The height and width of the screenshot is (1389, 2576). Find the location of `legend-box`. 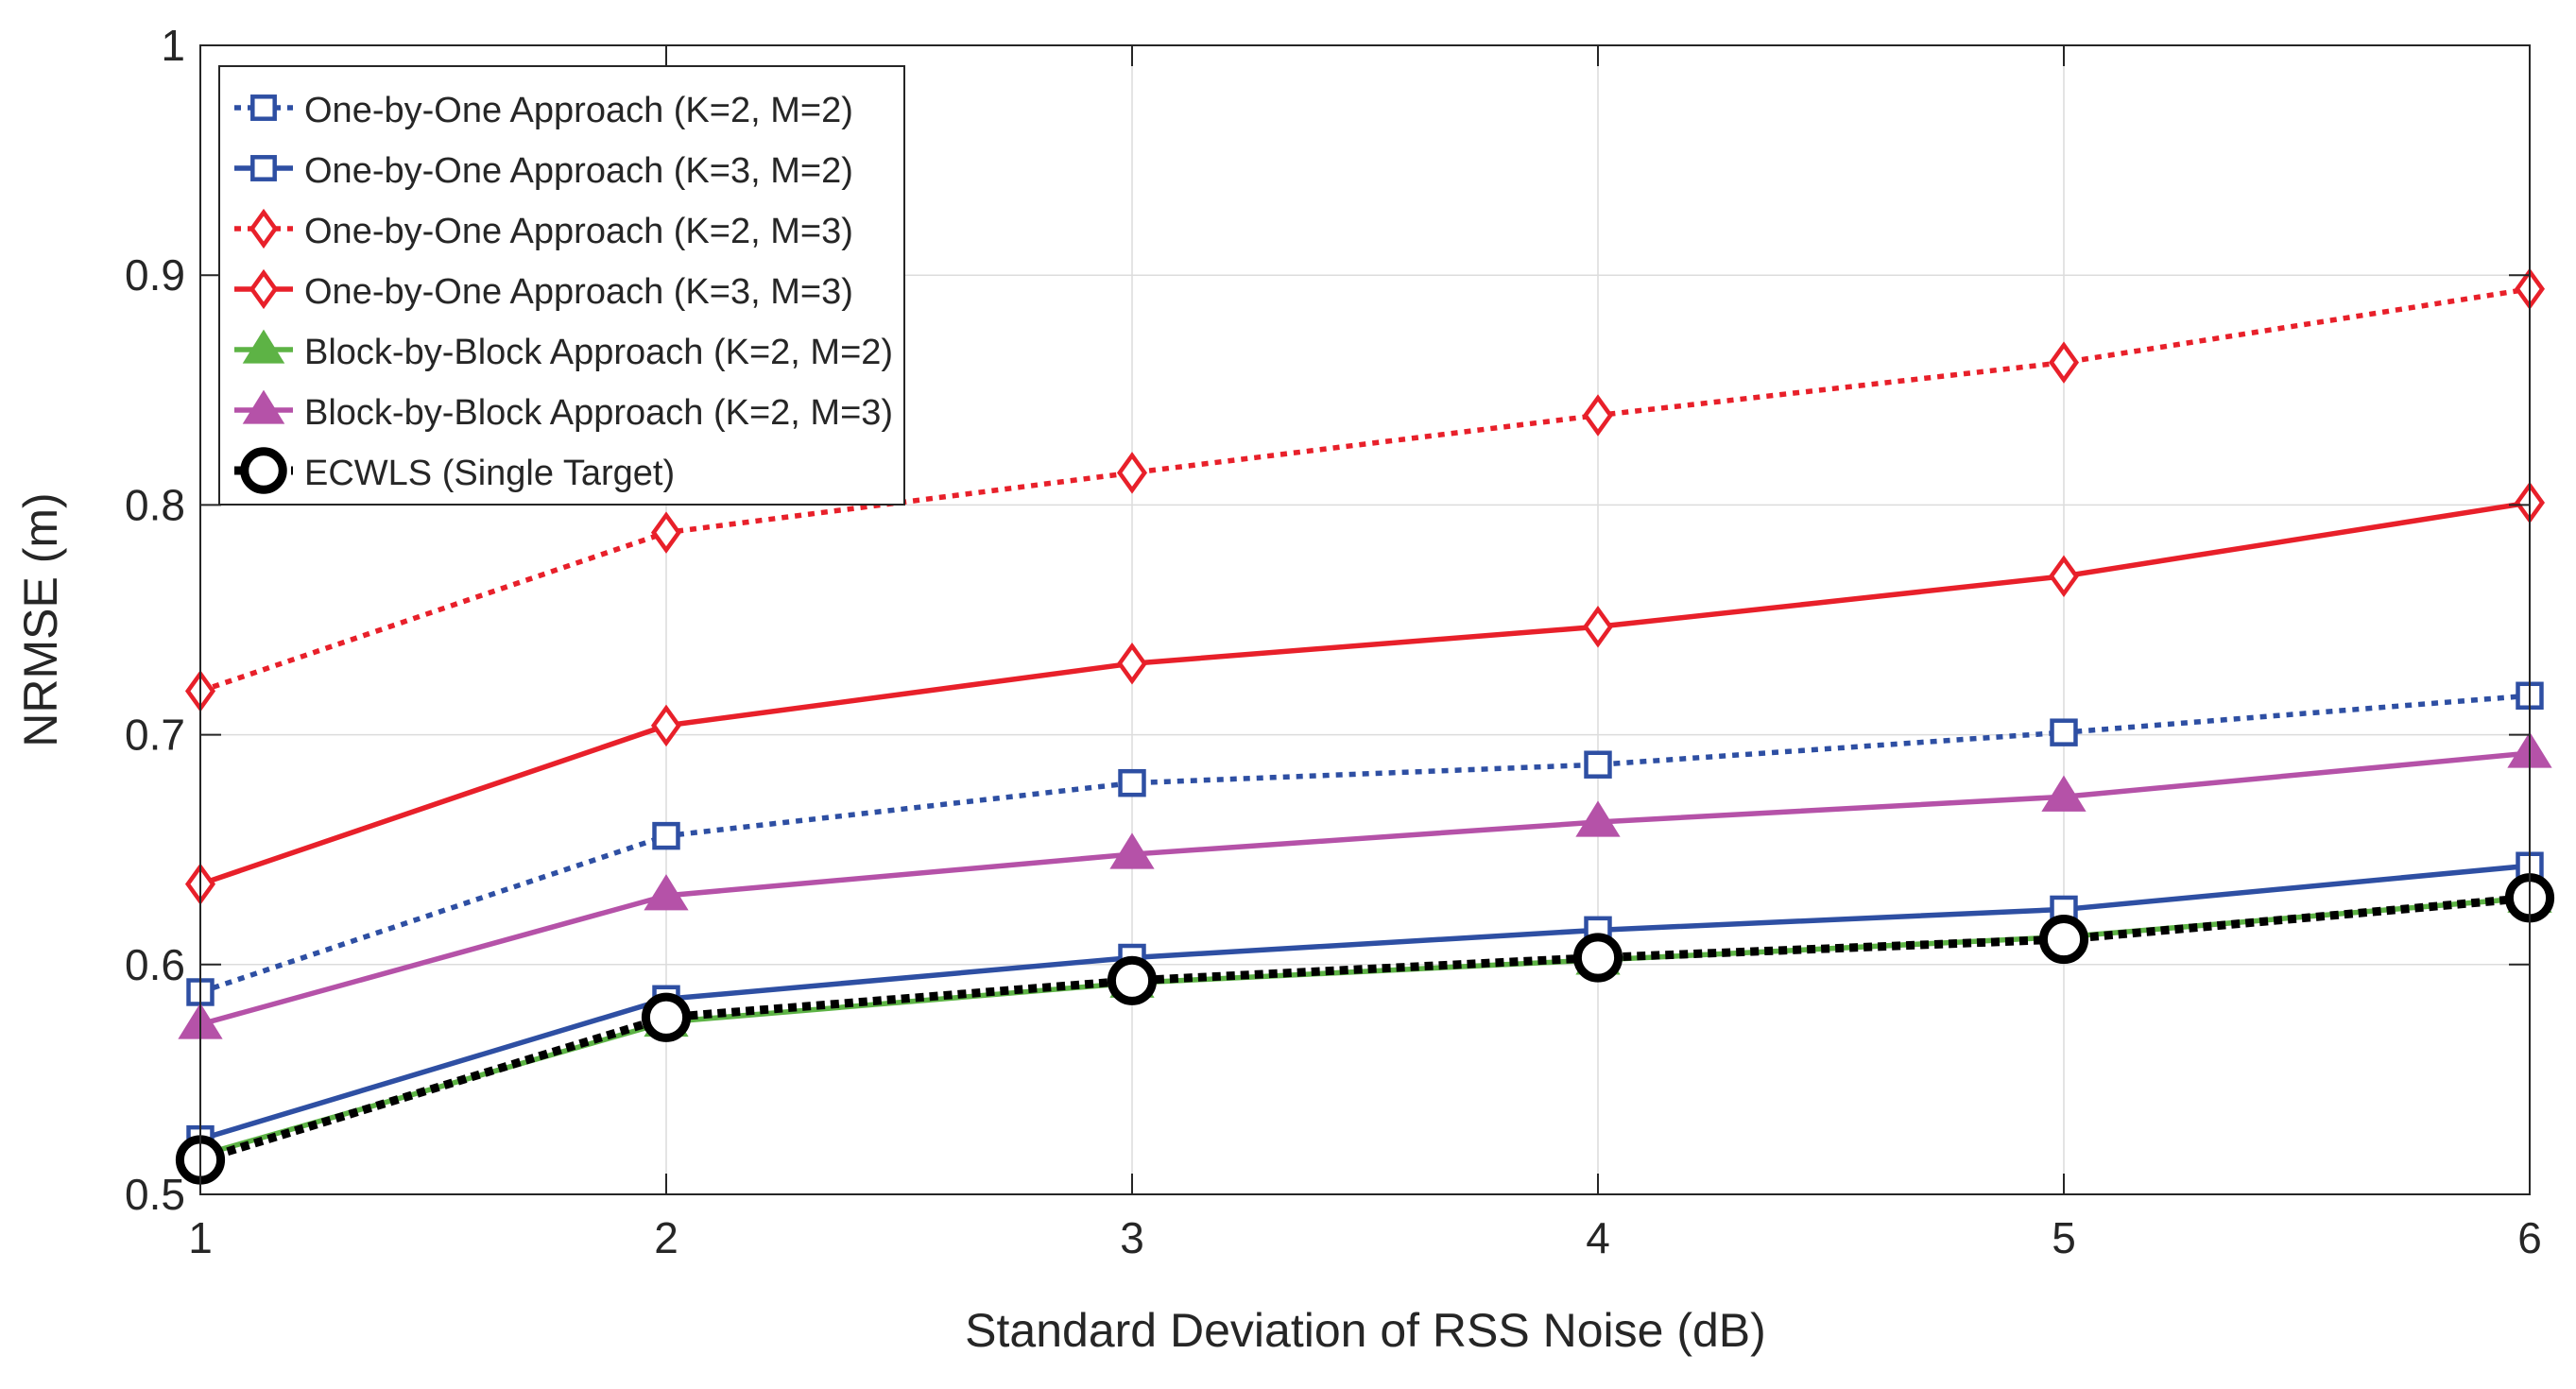

legend-box is located at coordinates (561, 285).